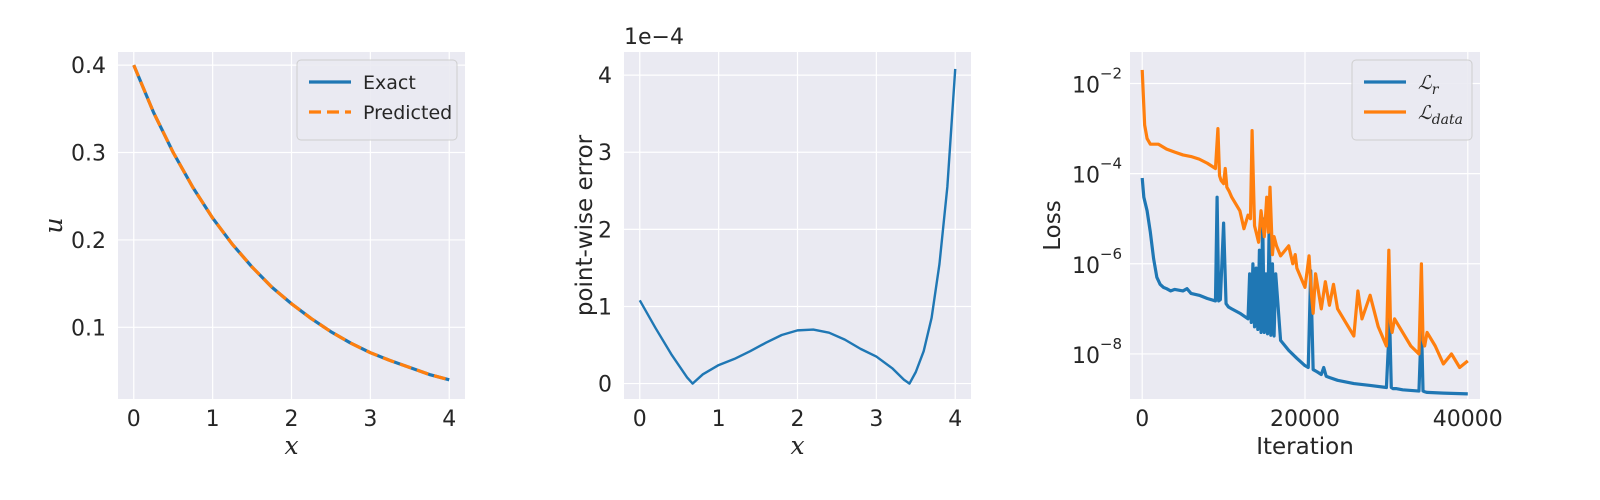 The image size is (1600, 500). Describe the element at coordinates (1305, 447) in the screenshot. I see `x-axis-label: Iteration` at that location.